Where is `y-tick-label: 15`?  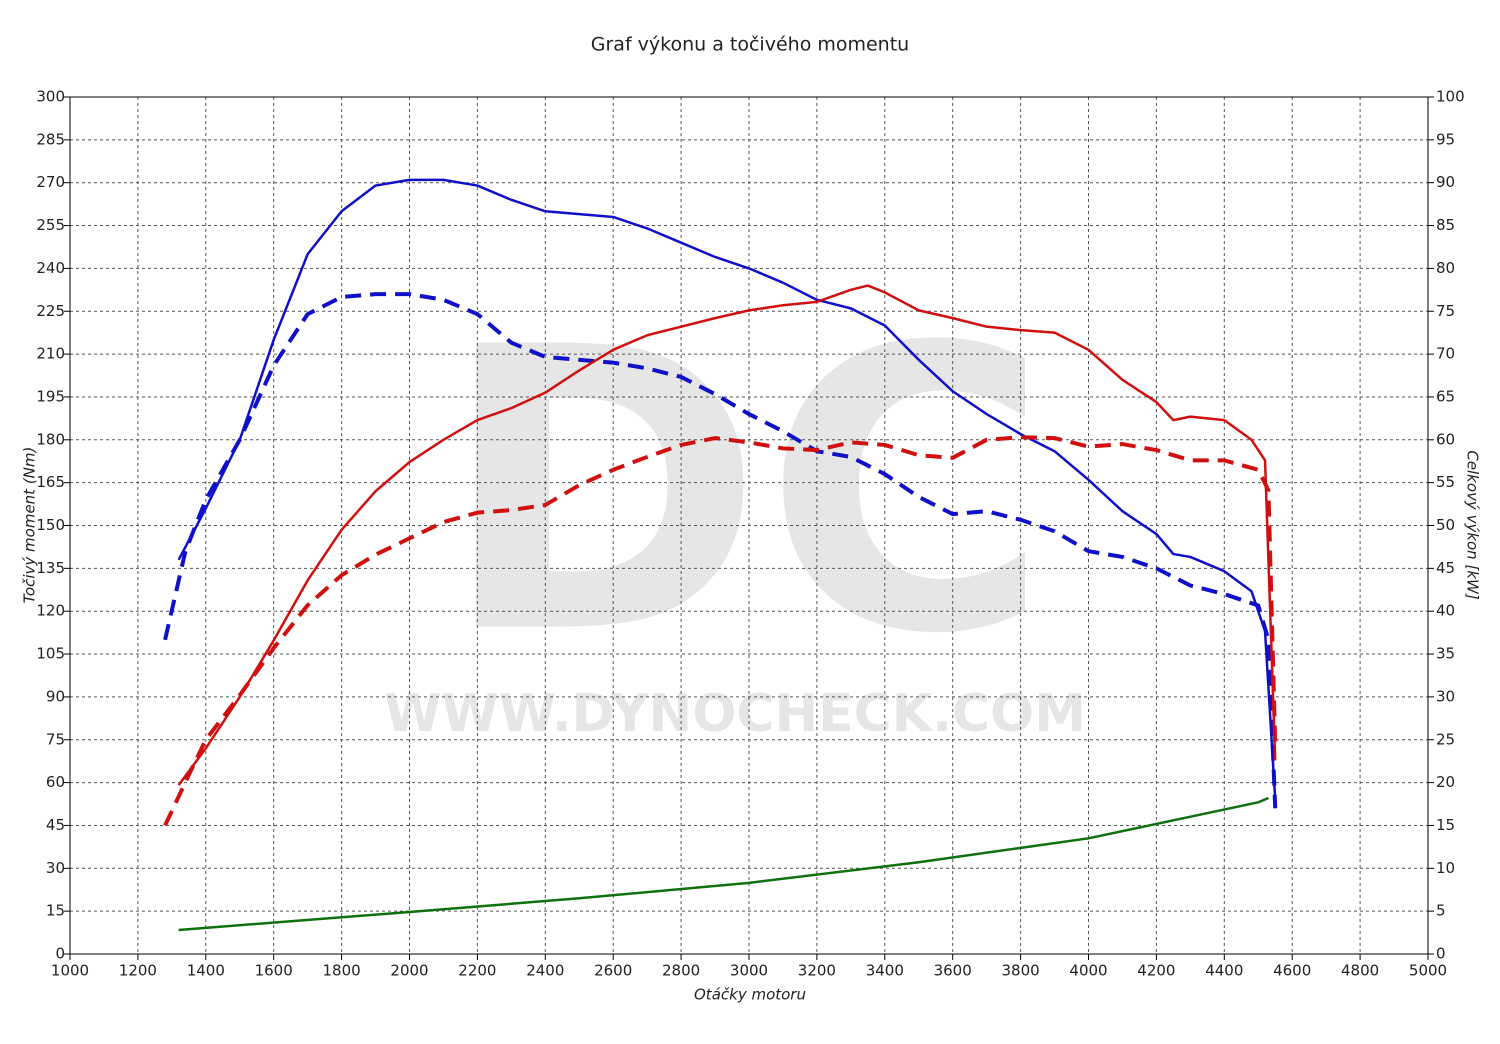 y-tick-label: 15 is located at coordinates (55, 911).